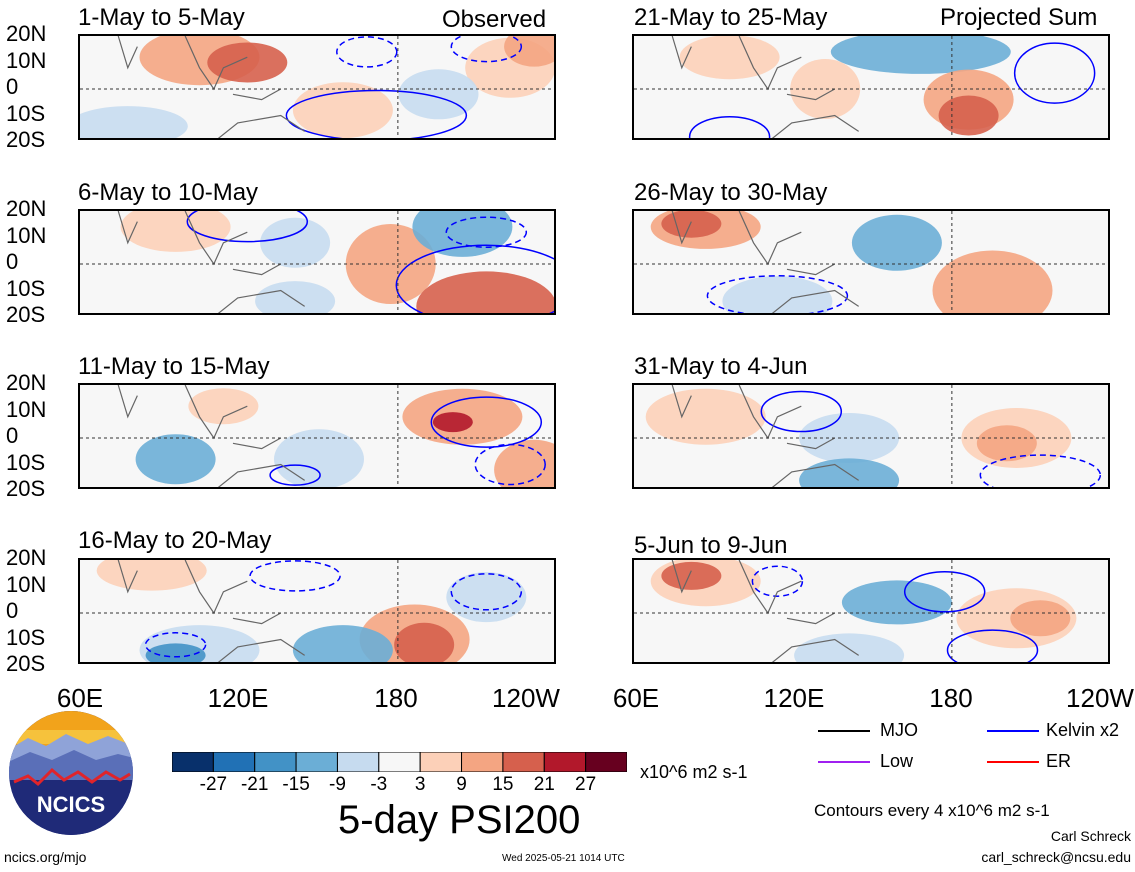 This screenshot has height=872, width=1135. What do you see at coordinates (161, 17) in the screenshot?
I see `panel-date-range: 1-May to 5-May` at bounding box center [161, 17].